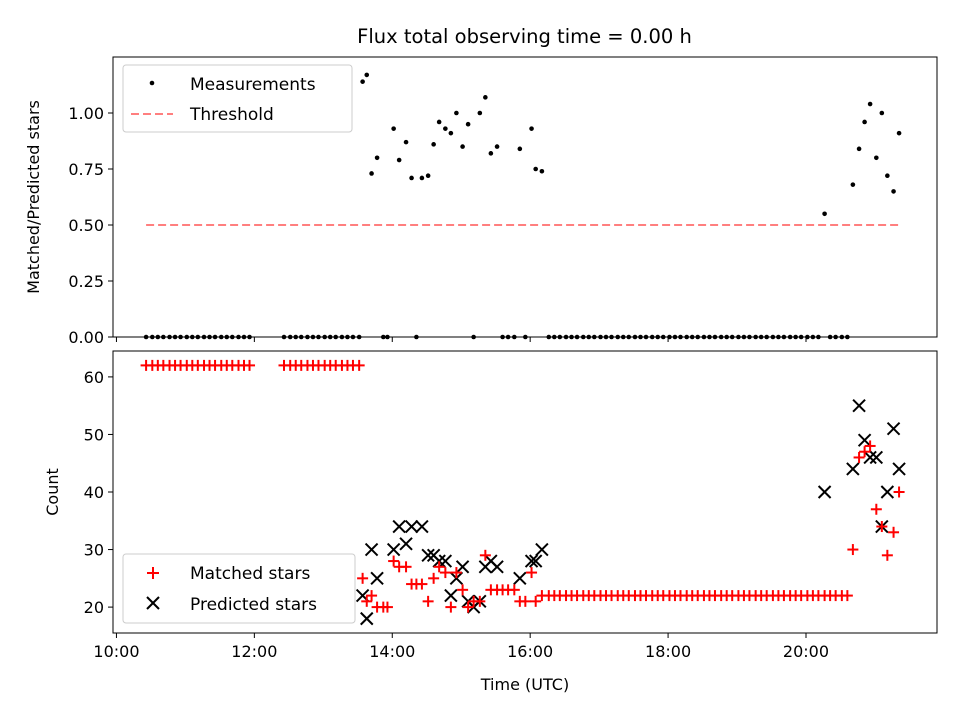 The width and height of the screenshot is (960, 720). Describe the element at coordinates (153, 603) in the screenshot. I see `legend-marker-predicted` at that location.